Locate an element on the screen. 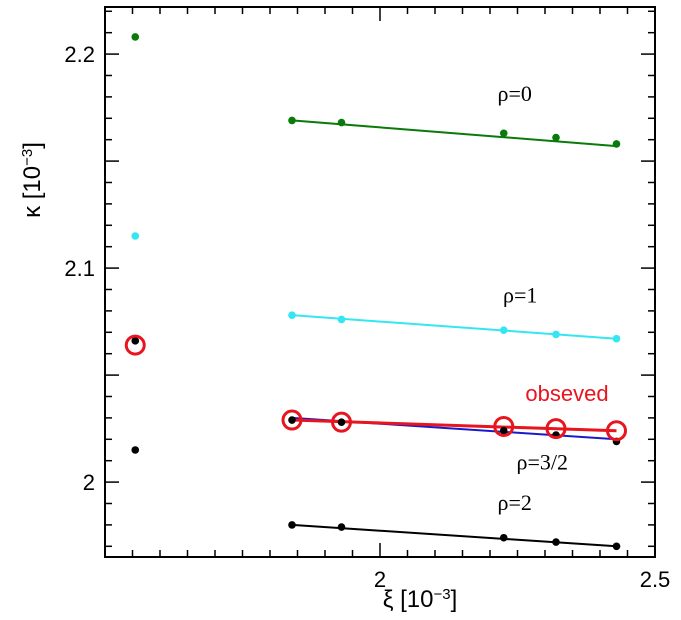  y-tick-label: 2 is located at coordinates (89, 482).